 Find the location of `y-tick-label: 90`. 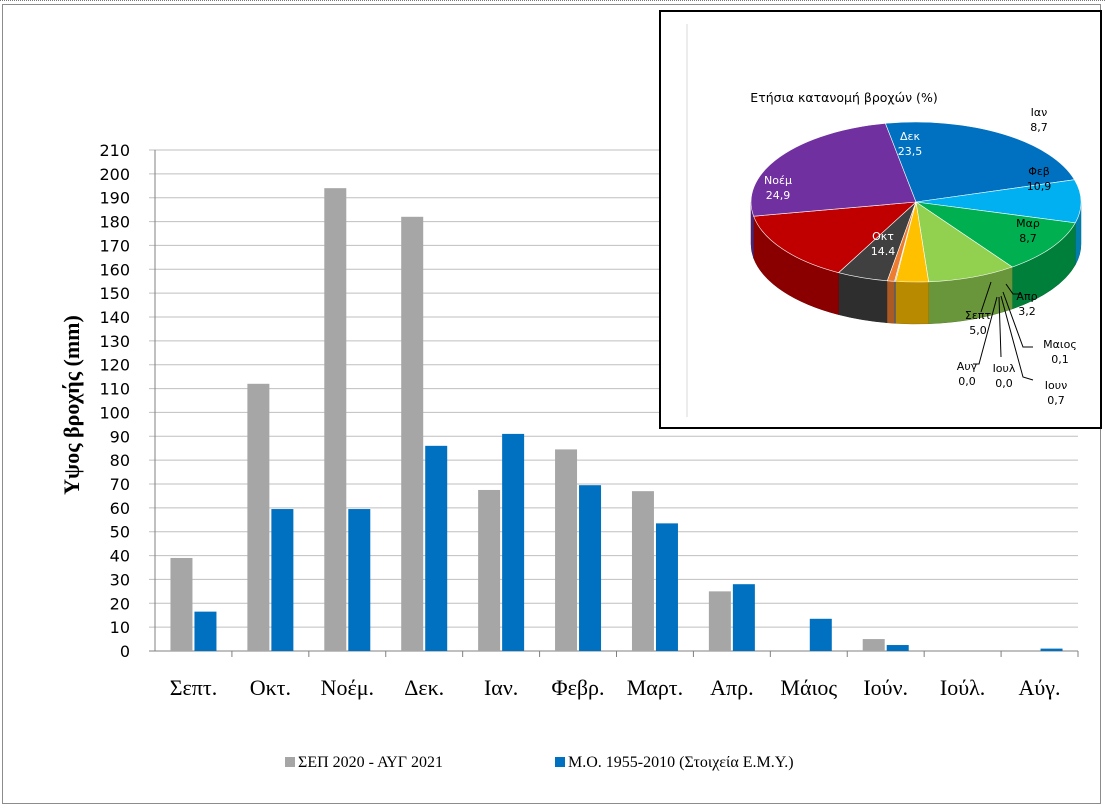

y-tick-label: 90 is located at coordinates (120, 436).